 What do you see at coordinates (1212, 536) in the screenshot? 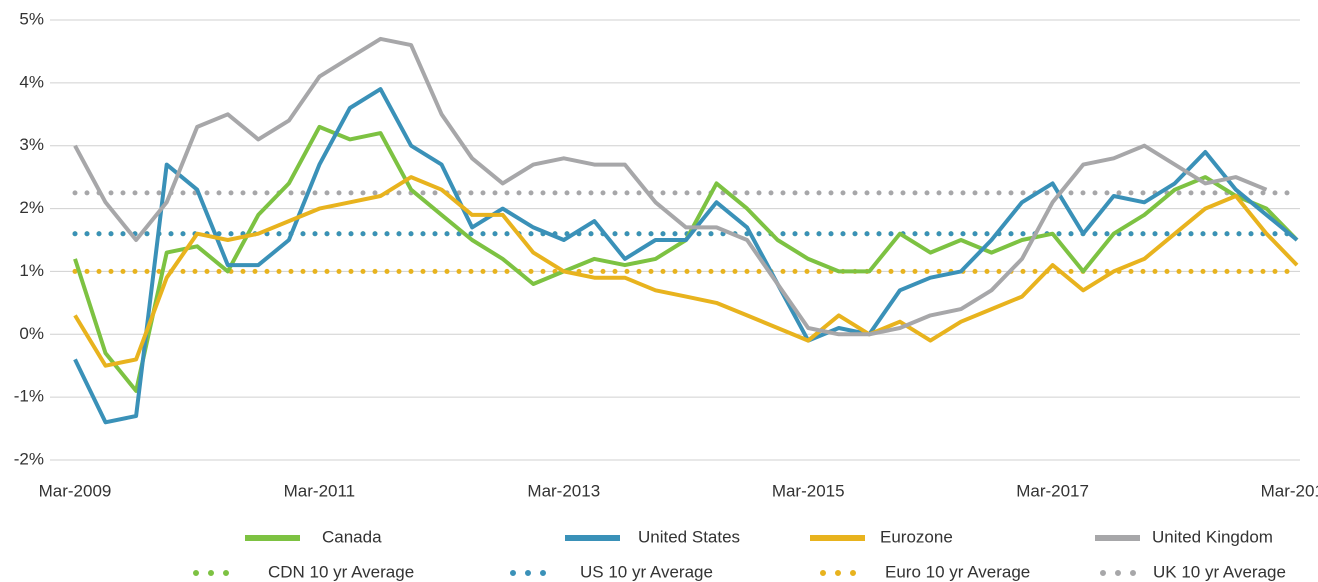
I see `legend-label: United Kingdom` at bounding box center [1212, 536].